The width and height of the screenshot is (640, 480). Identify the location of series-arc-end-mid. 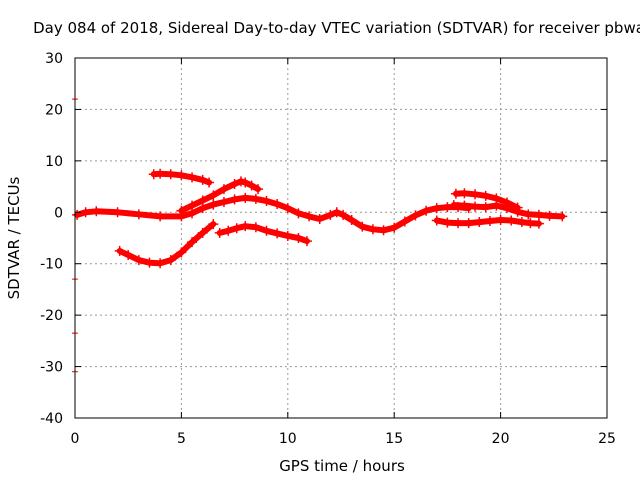
(508, 211).